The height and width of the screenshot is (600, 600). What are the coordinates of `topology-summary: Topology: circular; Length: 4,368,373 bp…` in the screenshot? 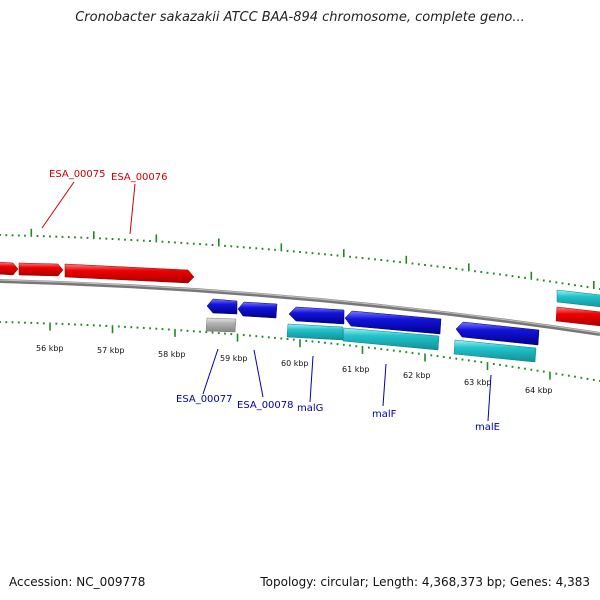 It's located at (425, 582).